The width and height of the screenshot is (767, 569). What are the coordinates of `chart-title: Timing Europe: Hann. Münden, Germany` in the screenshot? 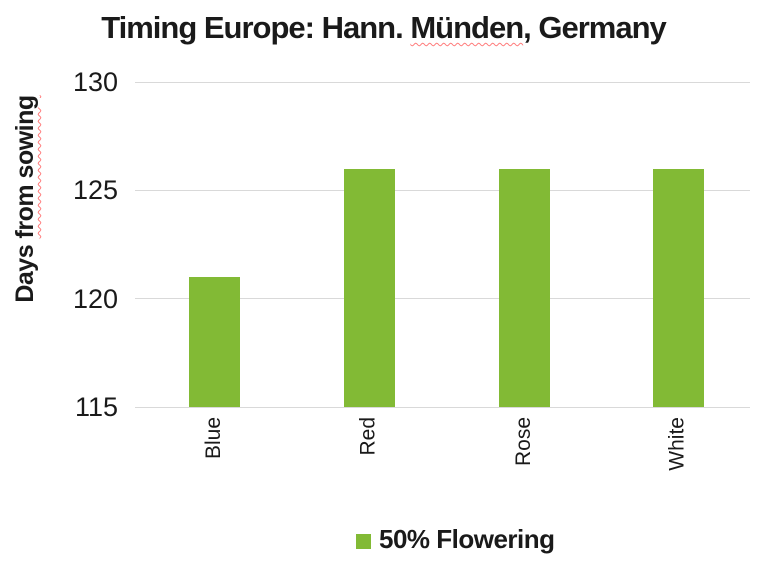 It's located at (383, 28).